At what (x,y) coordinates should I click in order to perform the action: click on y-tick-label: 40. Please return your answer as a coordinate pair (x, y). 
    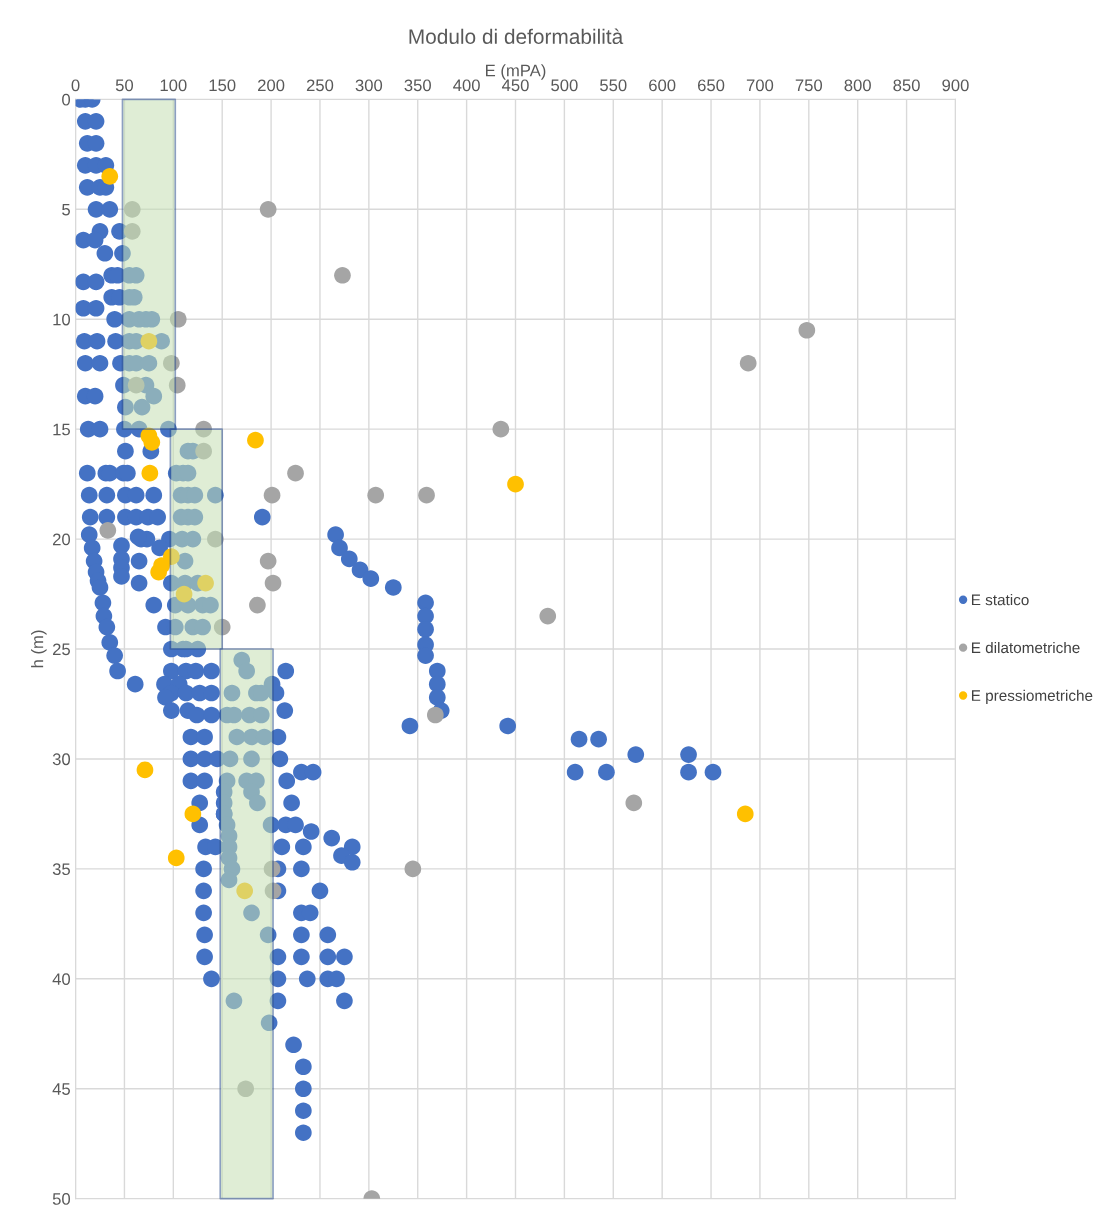
    Looking at the image, I should click on (61, 979).